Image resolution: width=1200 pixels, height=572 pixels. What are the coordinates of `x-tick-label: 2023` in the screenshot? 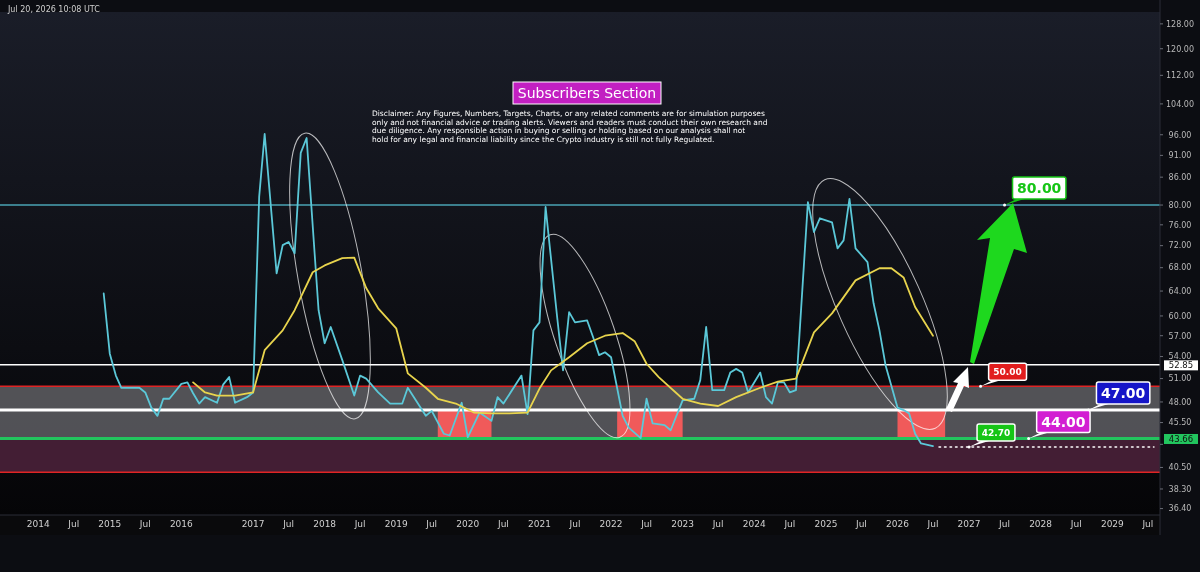 It's located at (683, 524).